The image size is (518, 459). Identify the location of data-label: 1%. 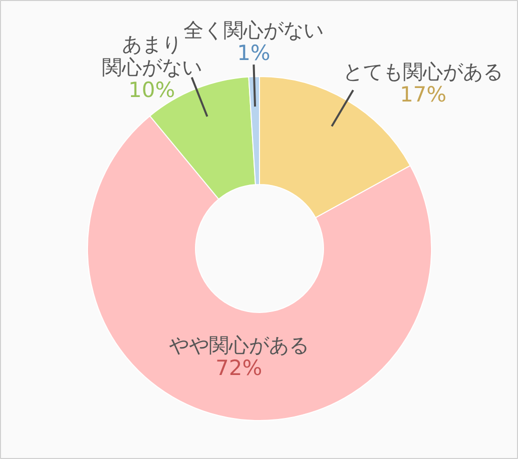
(253, 53).